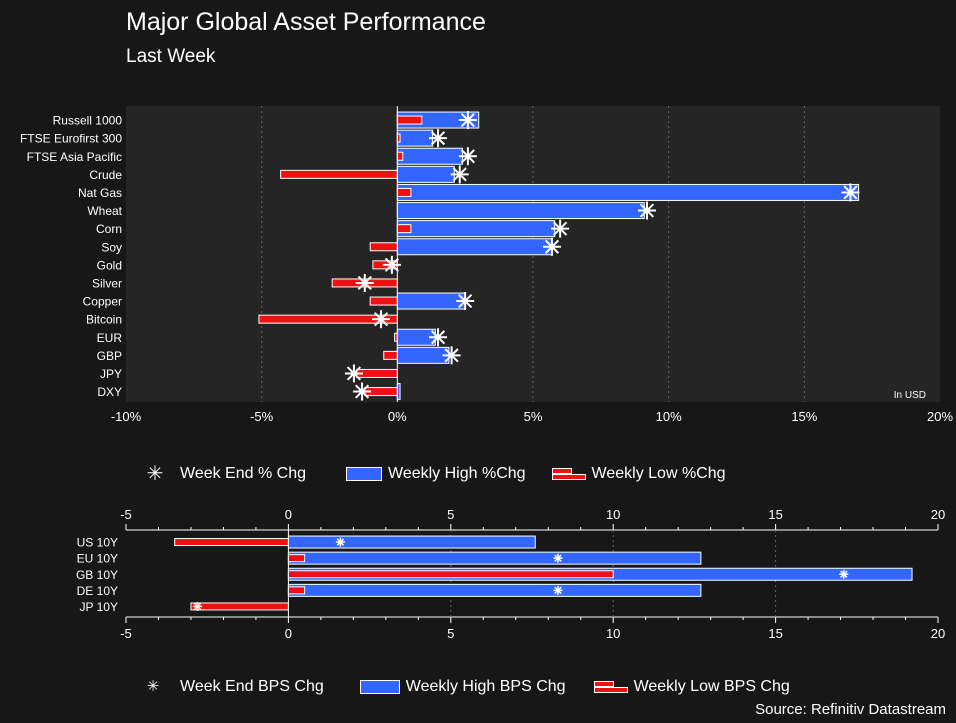  I want to click on category-label: Bitcoin, so click(104, 320).